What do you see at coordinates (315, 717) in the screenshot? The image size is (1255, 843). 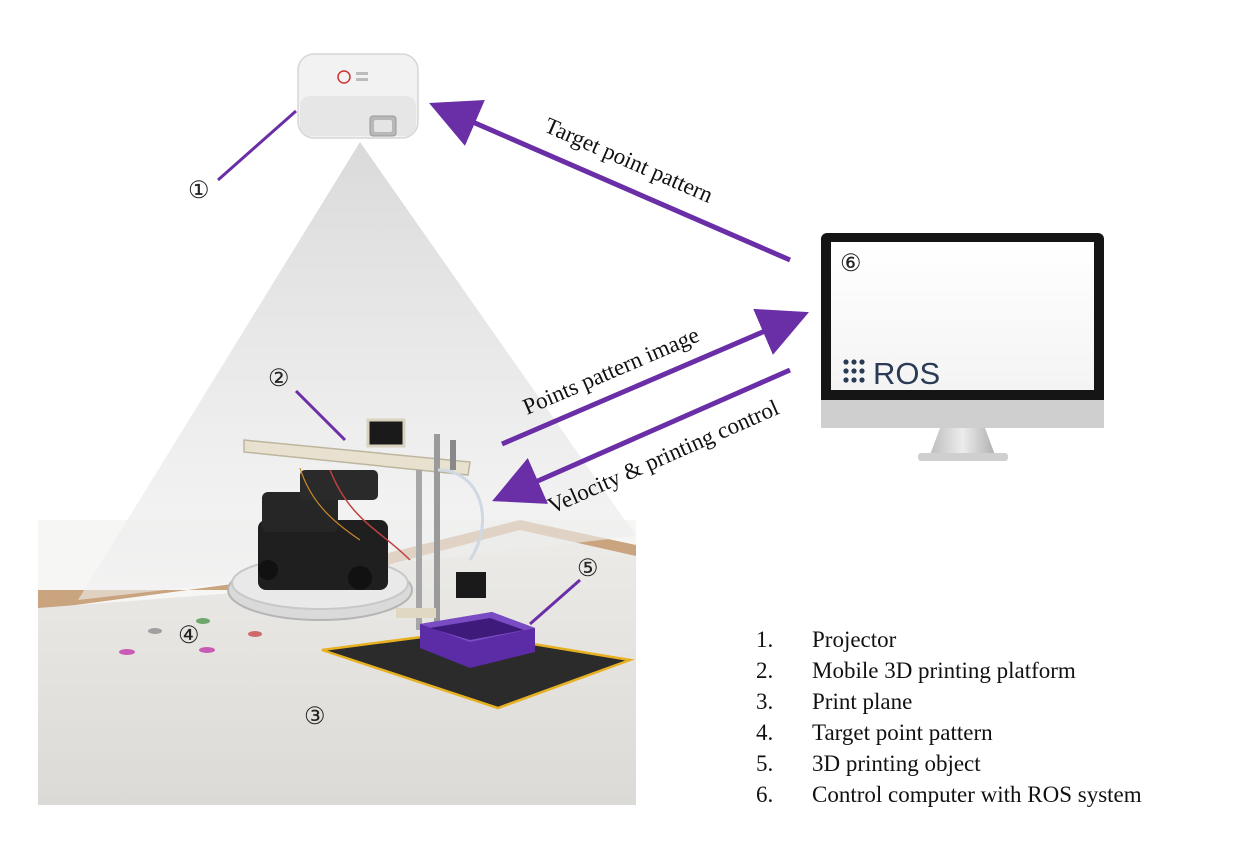 I see `callout-3: ③` at bounding box center [315, 717].